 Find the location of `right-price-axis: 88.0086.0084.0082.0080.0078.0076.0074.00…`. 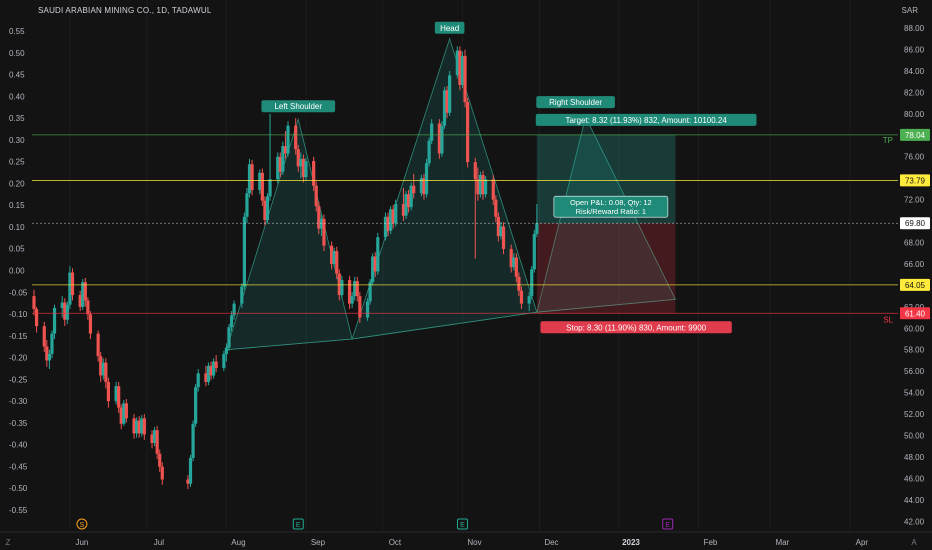

right-price-axis: 88.0086.0084.0082.0080.0078.0076.0074.00… is located at coordinates (915, 275).